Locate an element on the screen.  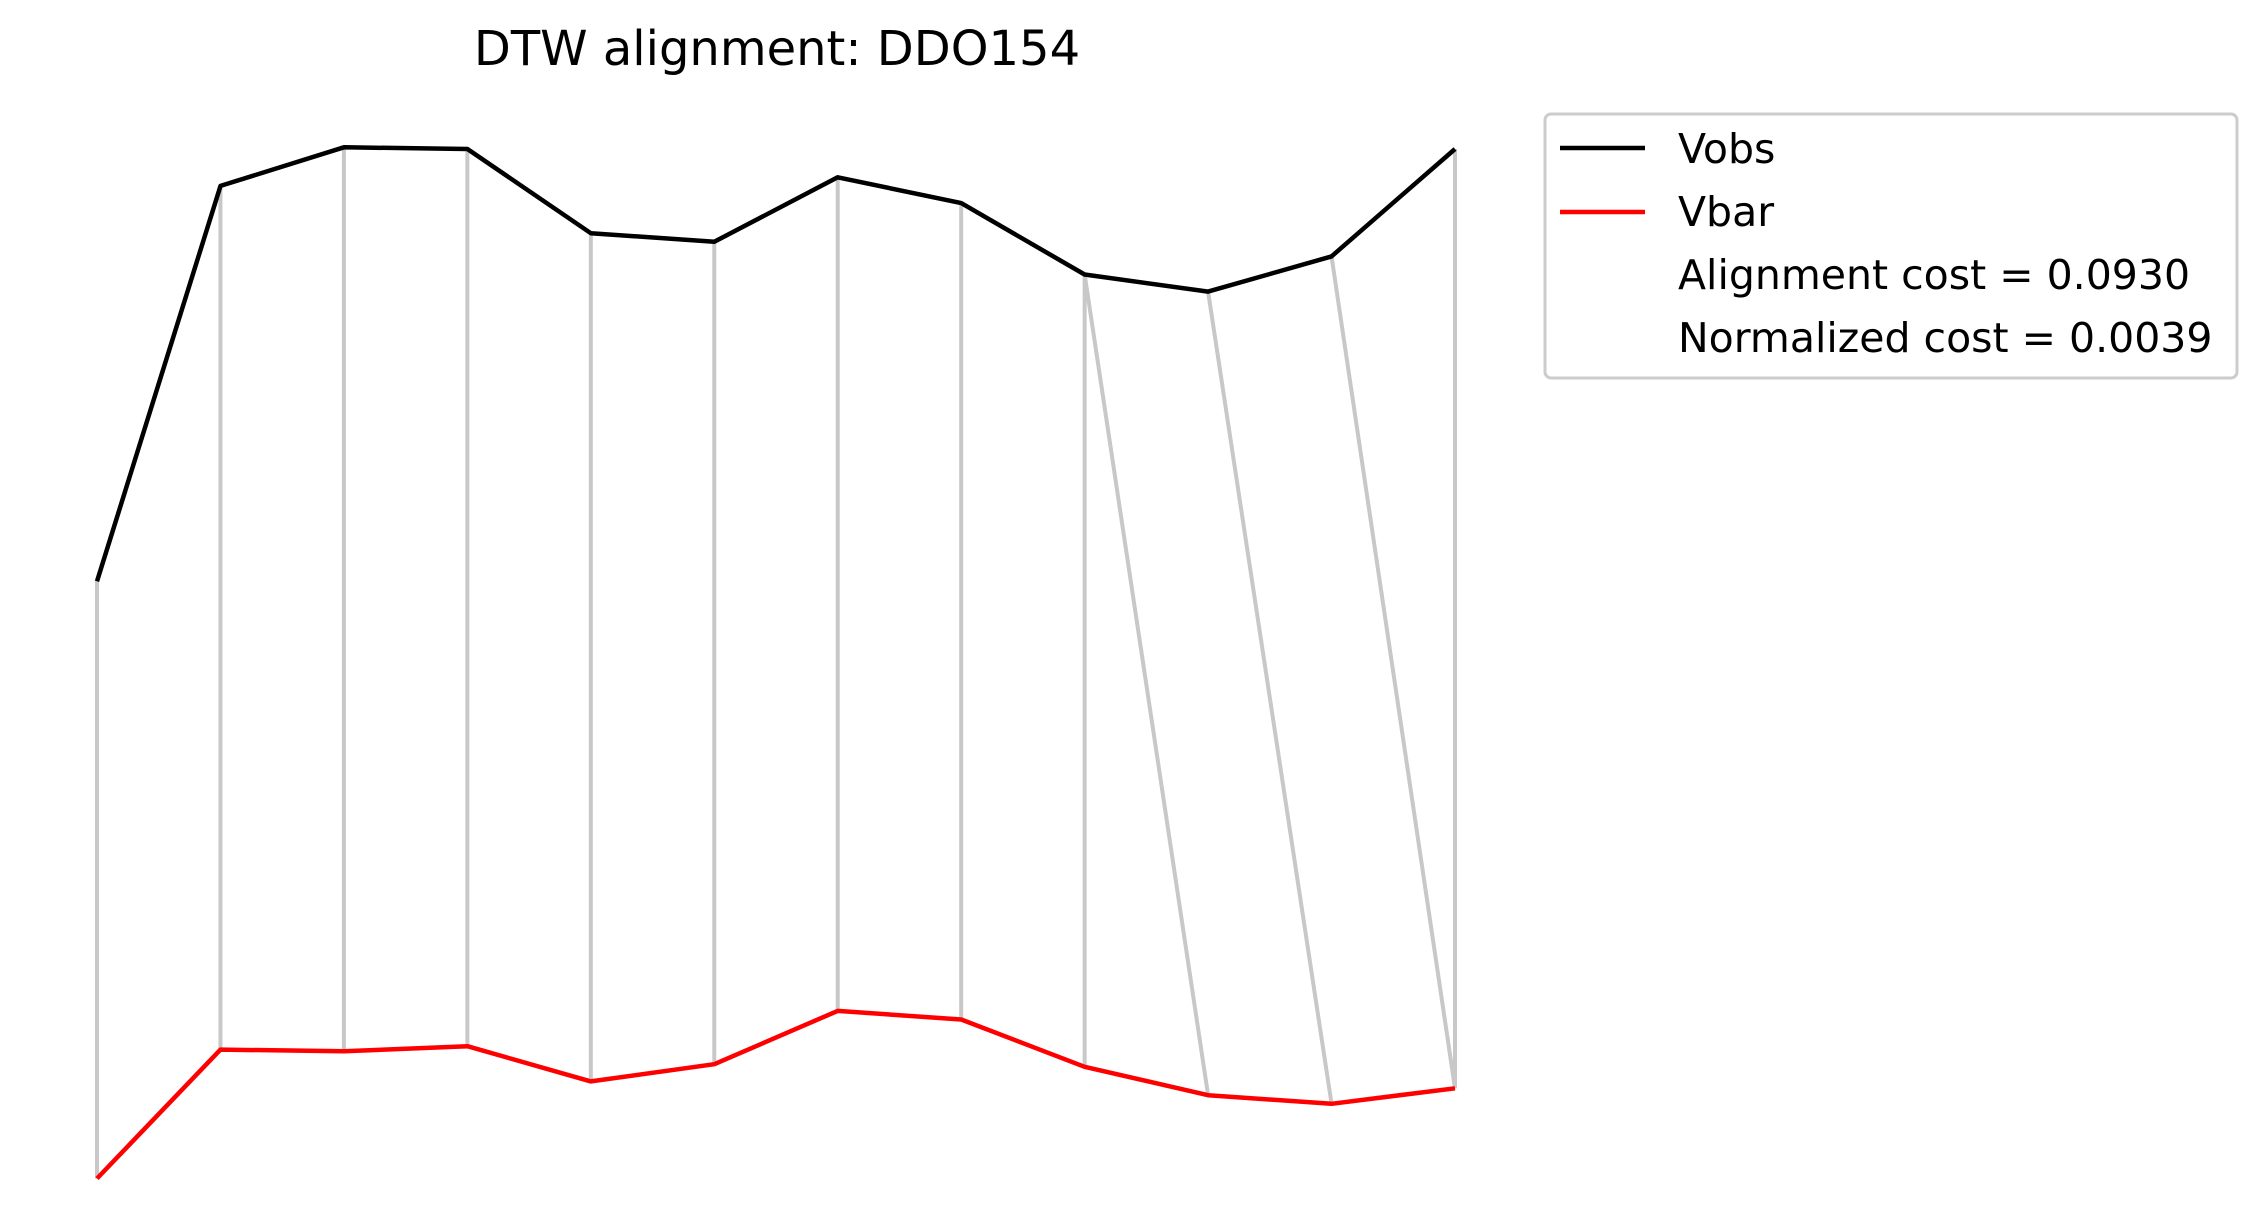
legend-alignment-cost: Alignment cost = 0.0930 is located at coordinates (1934, 275).